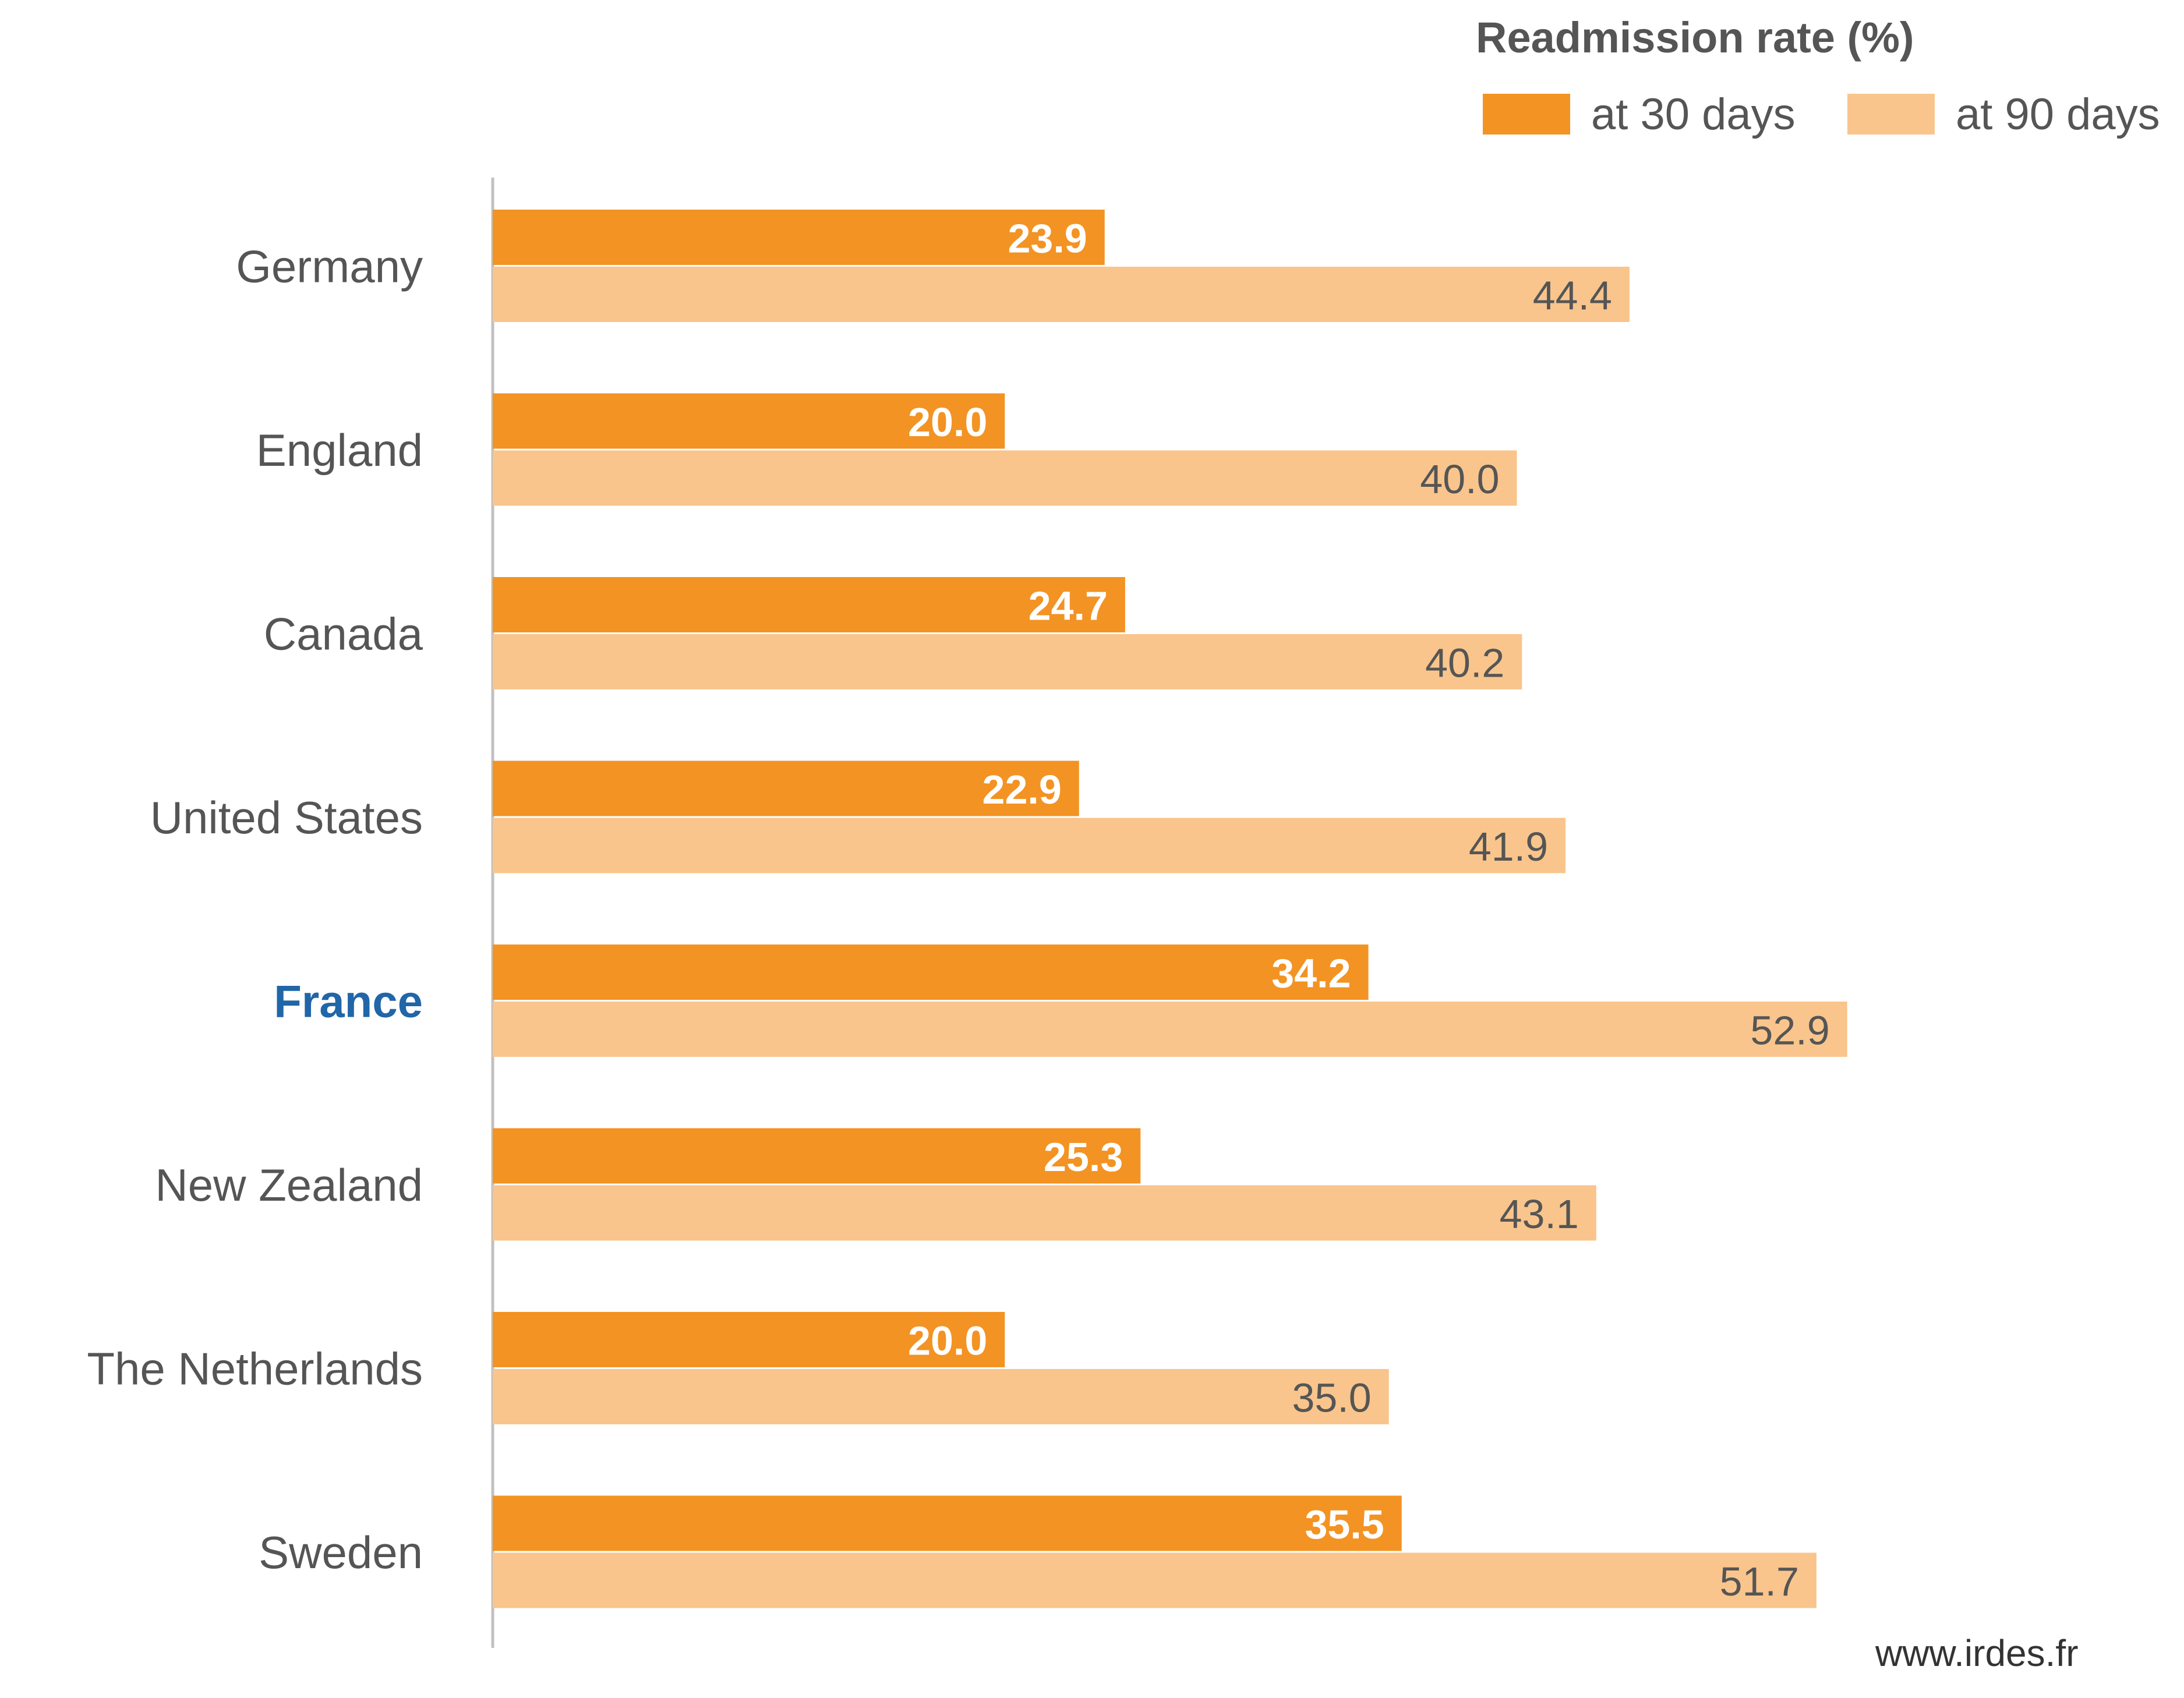  I want to click on data-label-30-days: 24.7, so click(1068, 606).